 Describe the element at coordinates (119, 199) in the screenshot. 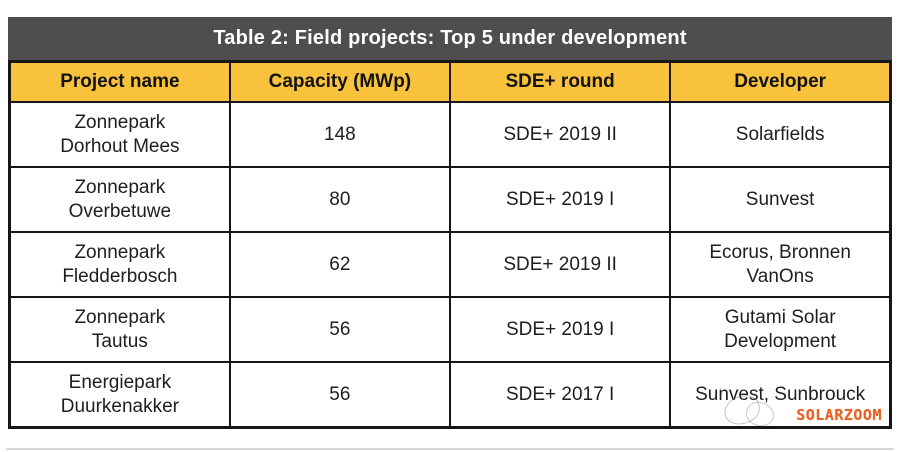

I see `cell-project: Zonnepark Overbetuwe` at that location.